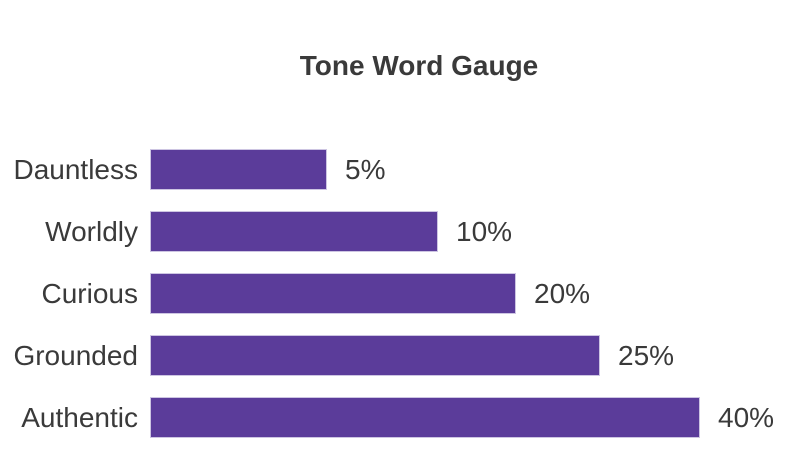 The image size is (792, 466). Describe the element at coordinates (484, 231) in the screenshot. I see `value-label: 10%` at that location.